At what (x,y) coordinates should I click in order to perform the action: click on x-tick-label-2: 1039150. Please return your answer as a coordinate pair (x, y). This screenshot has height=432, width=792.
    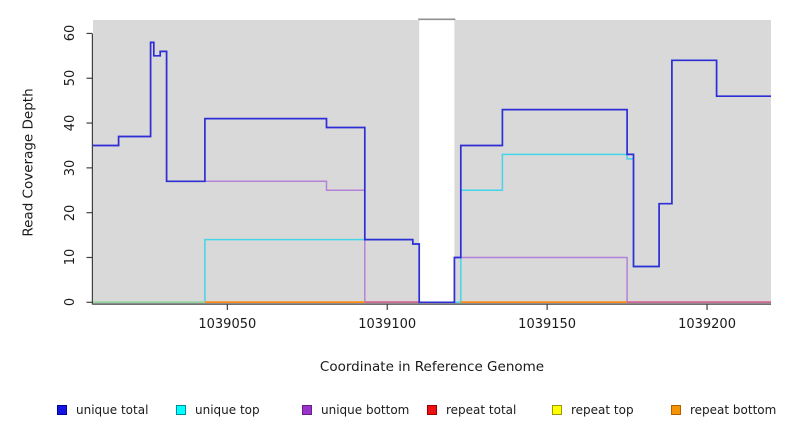
    Looking at the image, I should click on (547, 324).